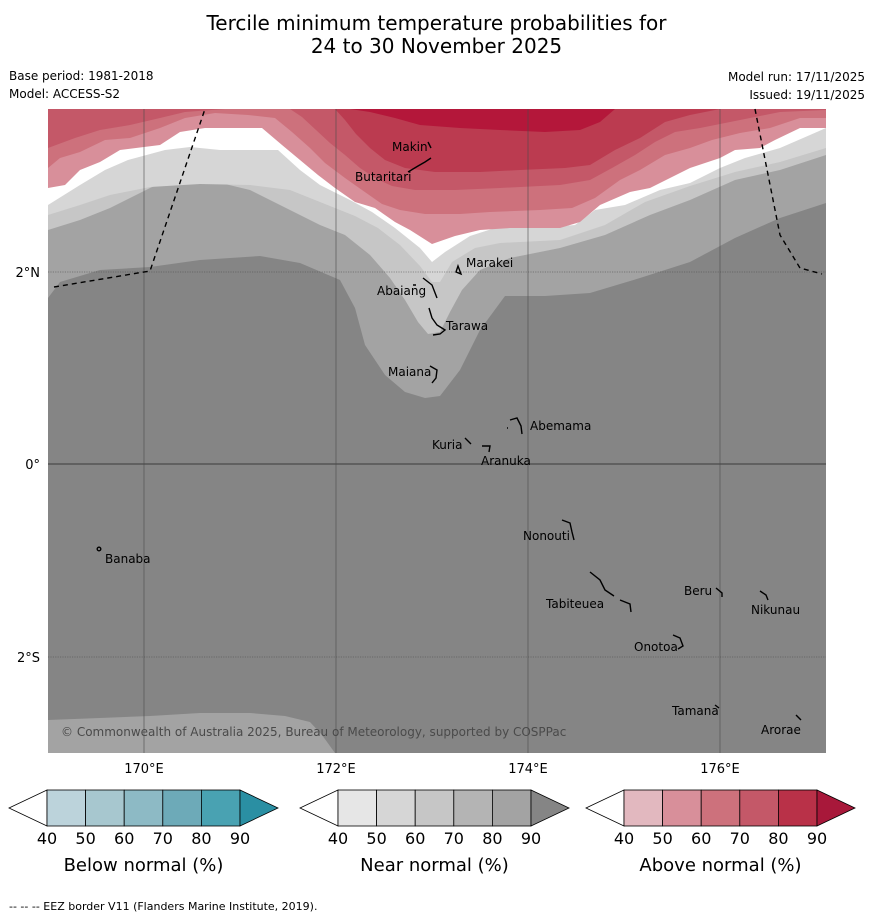  Describe the element at coordinates (550, 808) in the screenshot. I see `colorbar-near-max-arrow` at that location.